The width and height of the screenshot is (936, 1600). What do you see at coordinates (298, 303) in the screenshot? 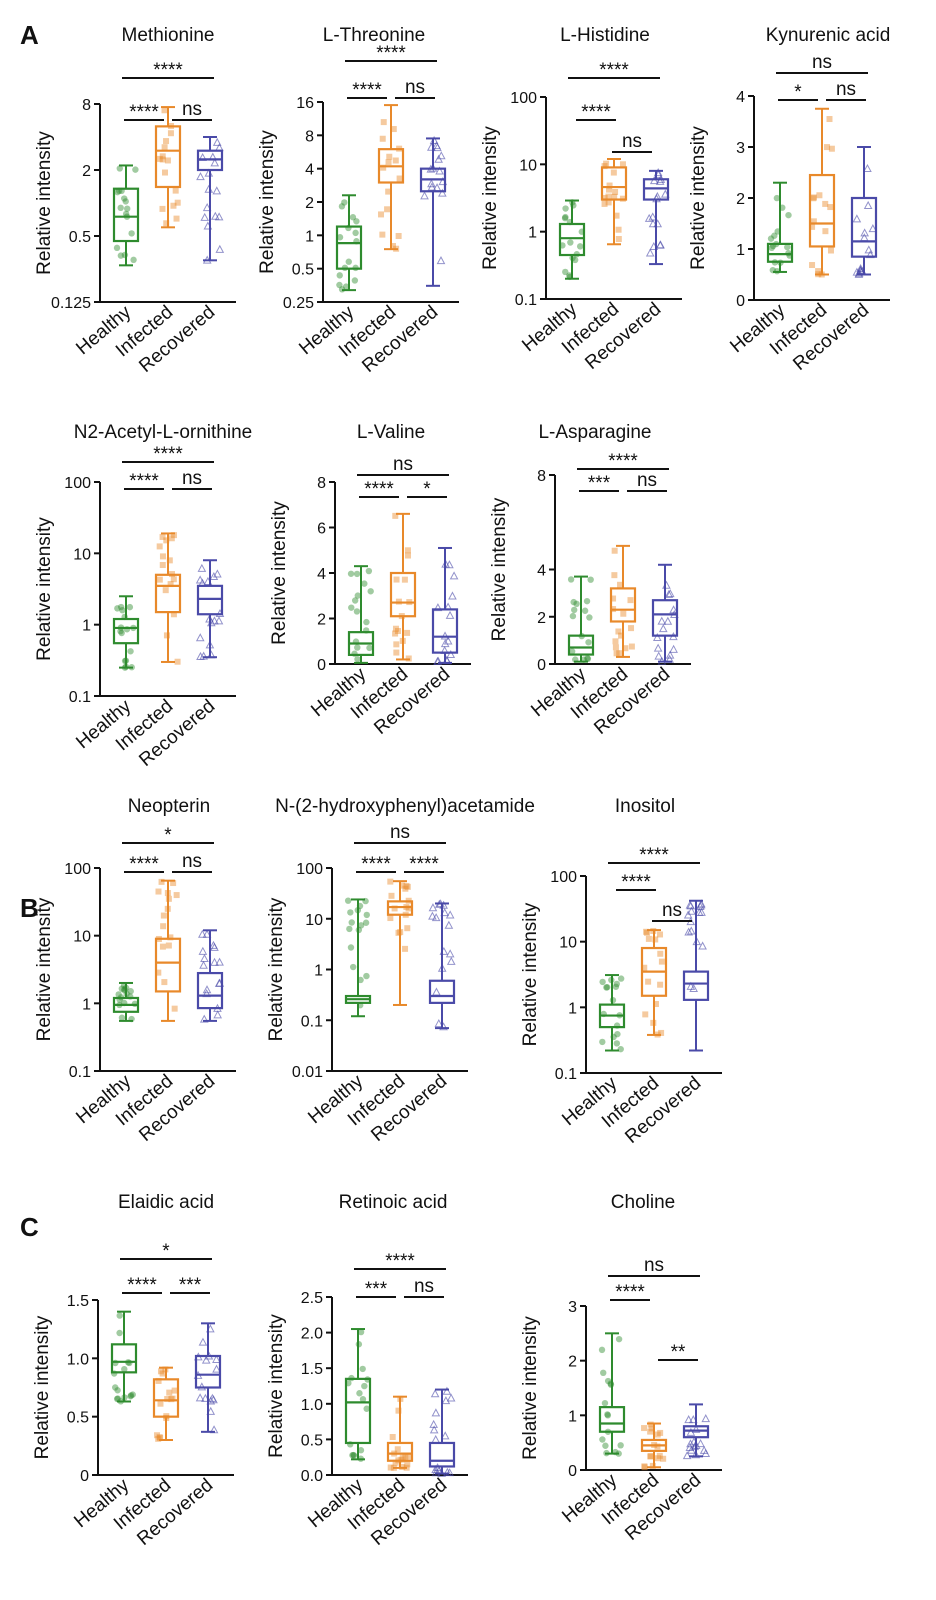
I see `y-tick-label: 0.25` at bounding box center [298, 303].